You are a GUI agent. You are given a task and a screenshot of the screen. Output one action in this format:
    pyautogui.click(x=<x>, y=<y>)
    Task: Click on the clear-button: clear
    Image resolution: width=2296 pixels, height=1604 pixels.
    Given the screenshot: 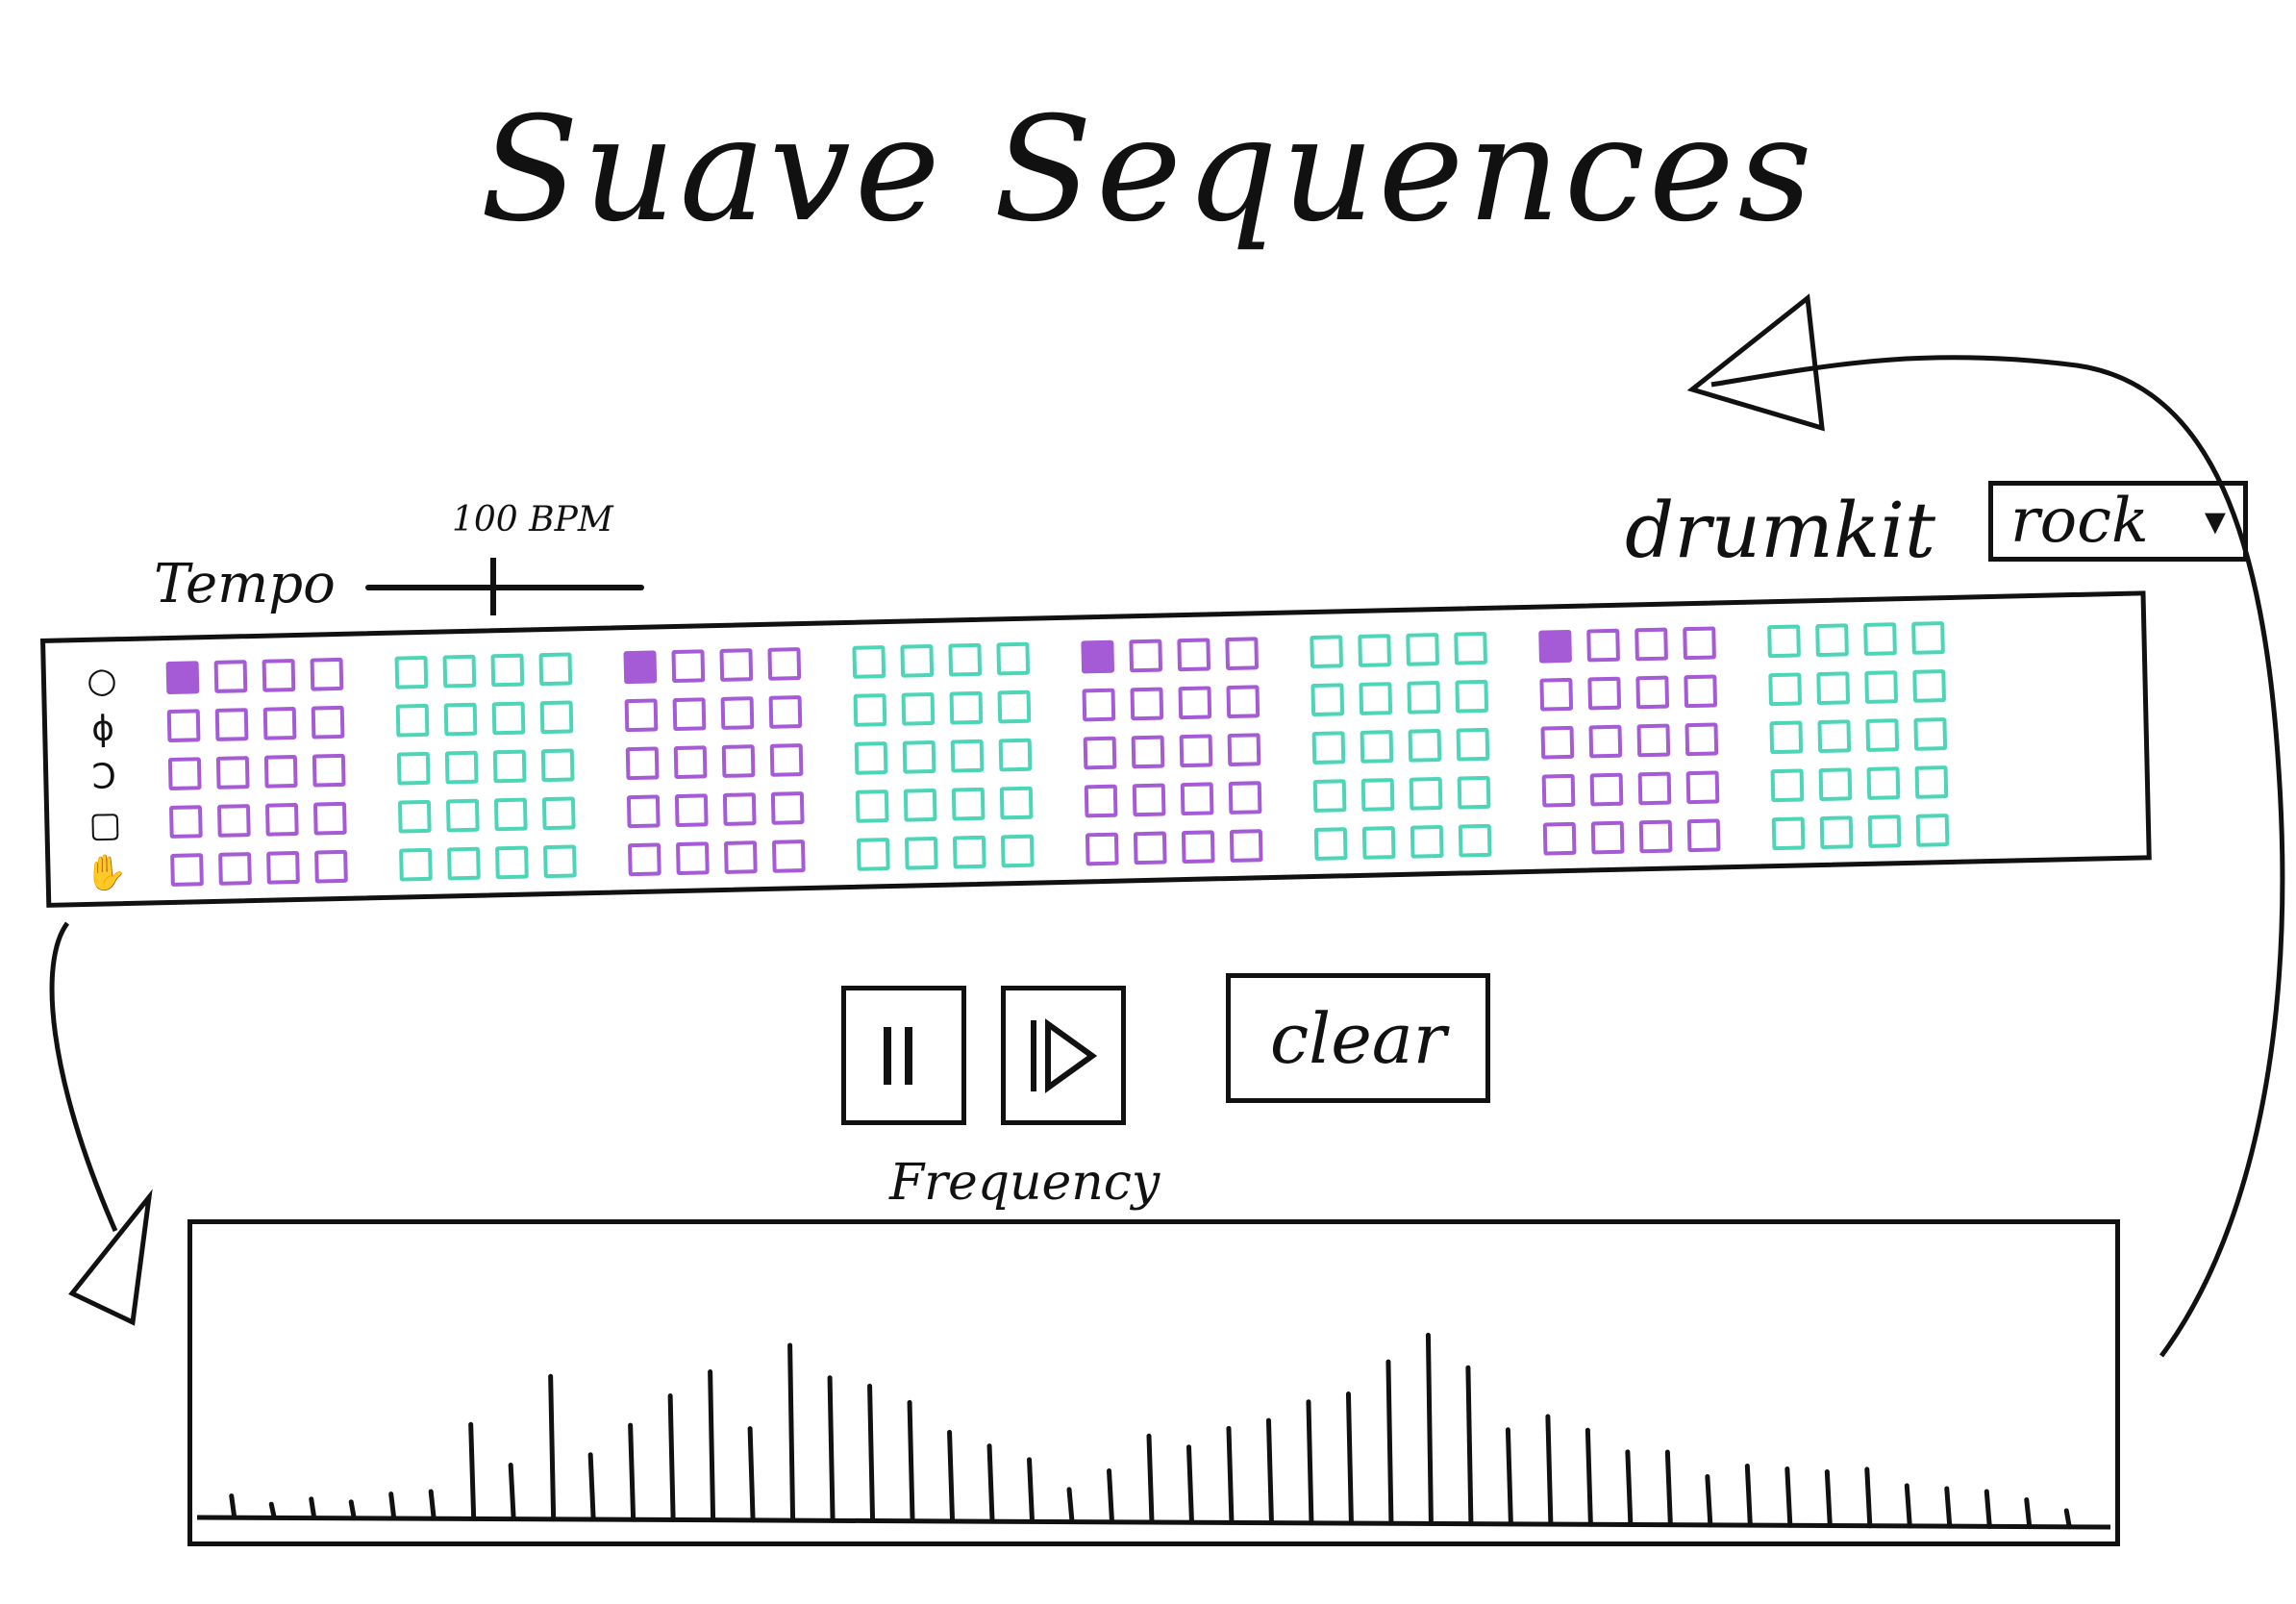 What is the action you would take?
    pyautogui.click(x=1358, y=1038)
    